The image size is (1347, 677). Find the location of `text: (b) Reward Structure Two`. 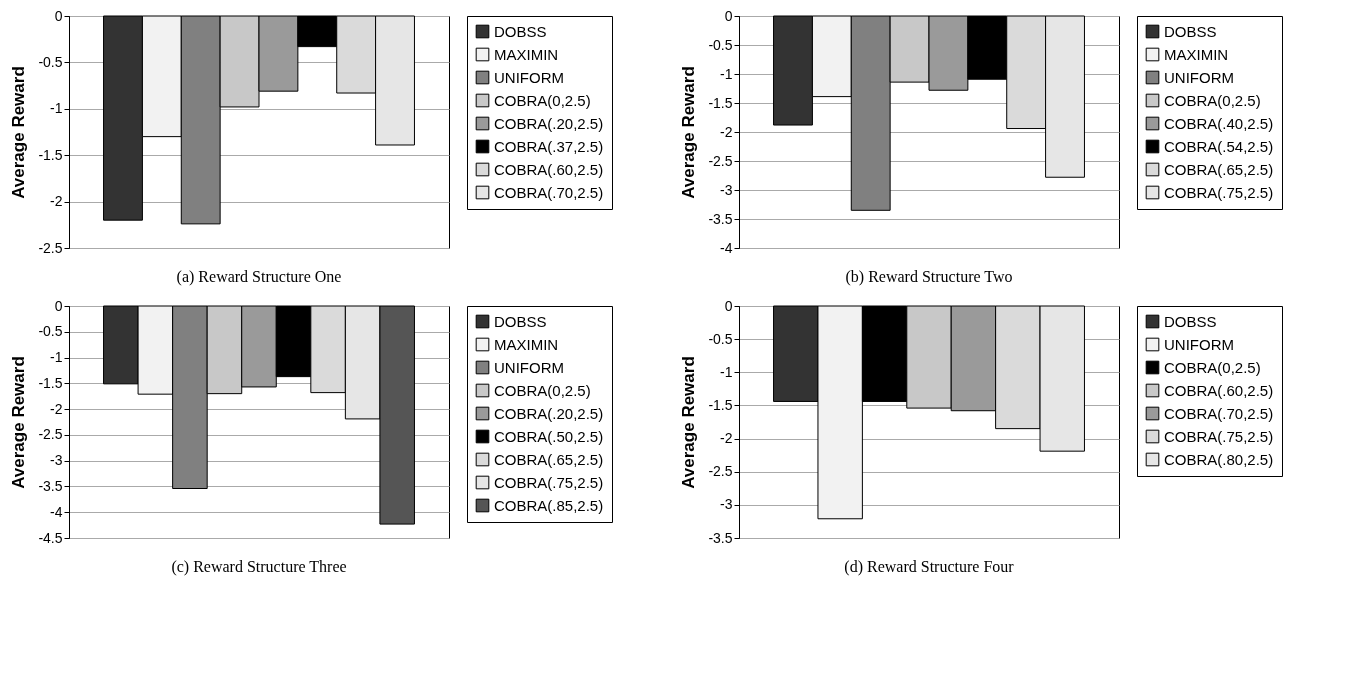

text: (b) Reward Structure Two is located at coordinates (929, 277).